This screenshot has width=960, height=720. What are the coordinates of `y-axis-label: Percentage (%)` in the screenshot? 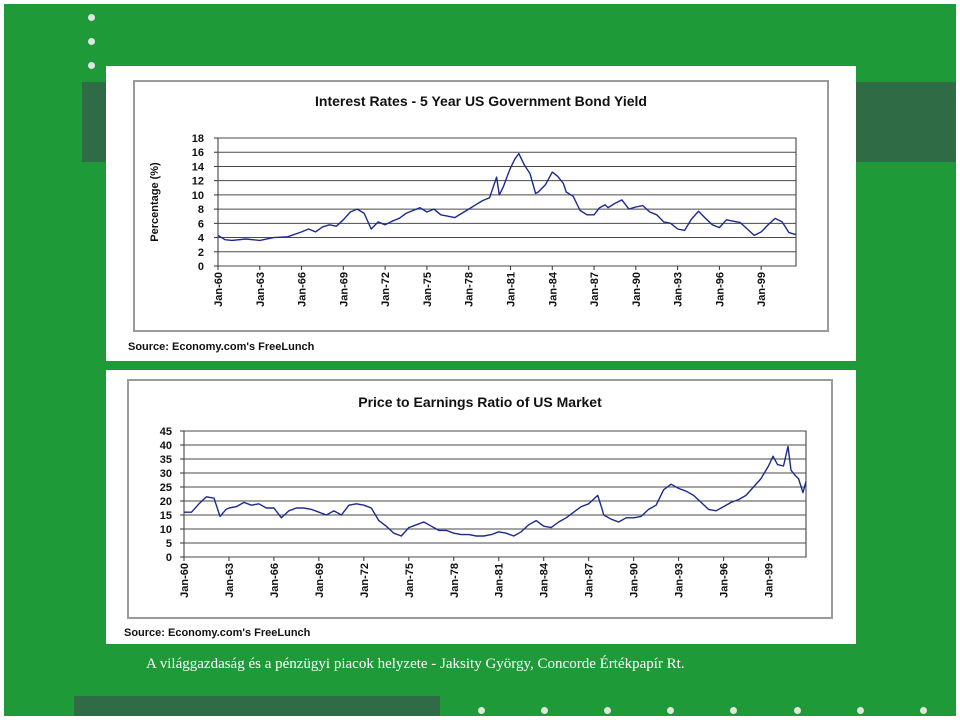 It's located at (155, 202).